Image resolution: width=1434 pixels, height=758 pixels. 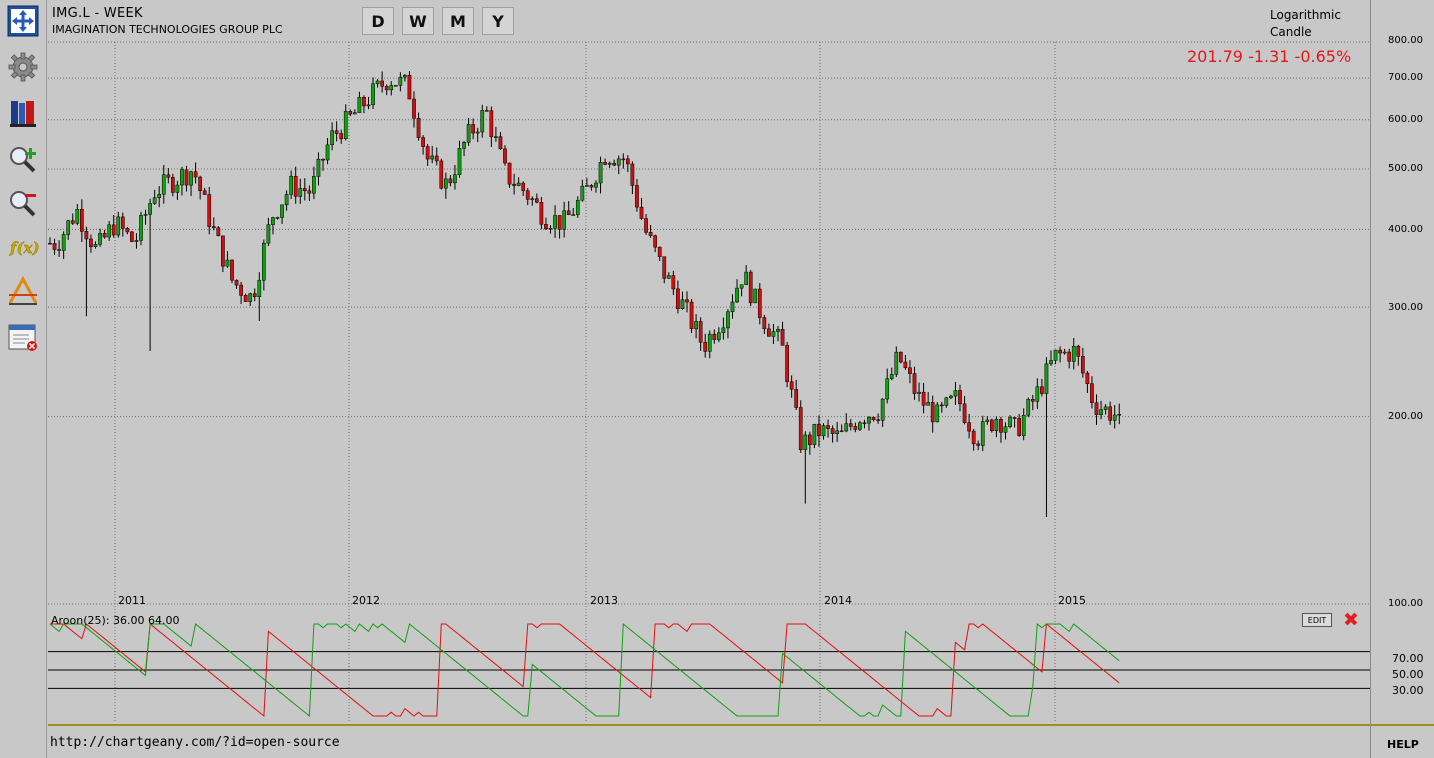 I want to click on company-name: IMAGINATION TECHNOLOGIES GROUP PLC, so click(x=167, y=29).